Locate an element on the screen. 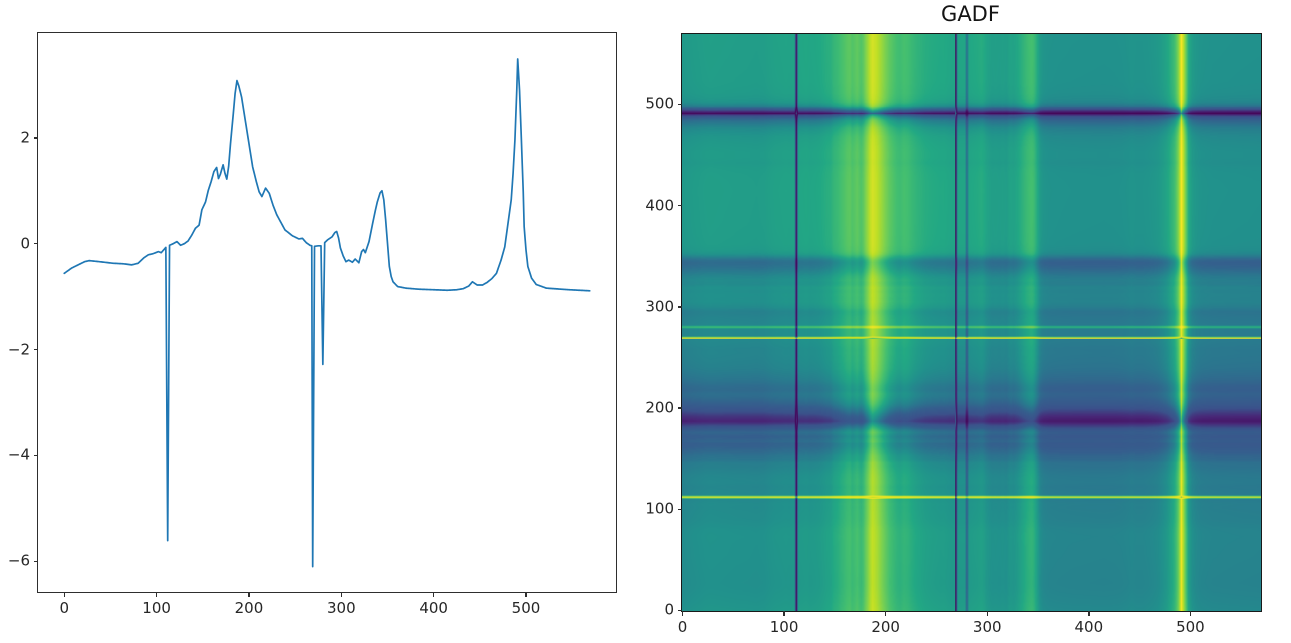 Image resolution: width=1291 pixels, height=643 pixels. y-tick-label: −6 is located at coordinates (18, 560).